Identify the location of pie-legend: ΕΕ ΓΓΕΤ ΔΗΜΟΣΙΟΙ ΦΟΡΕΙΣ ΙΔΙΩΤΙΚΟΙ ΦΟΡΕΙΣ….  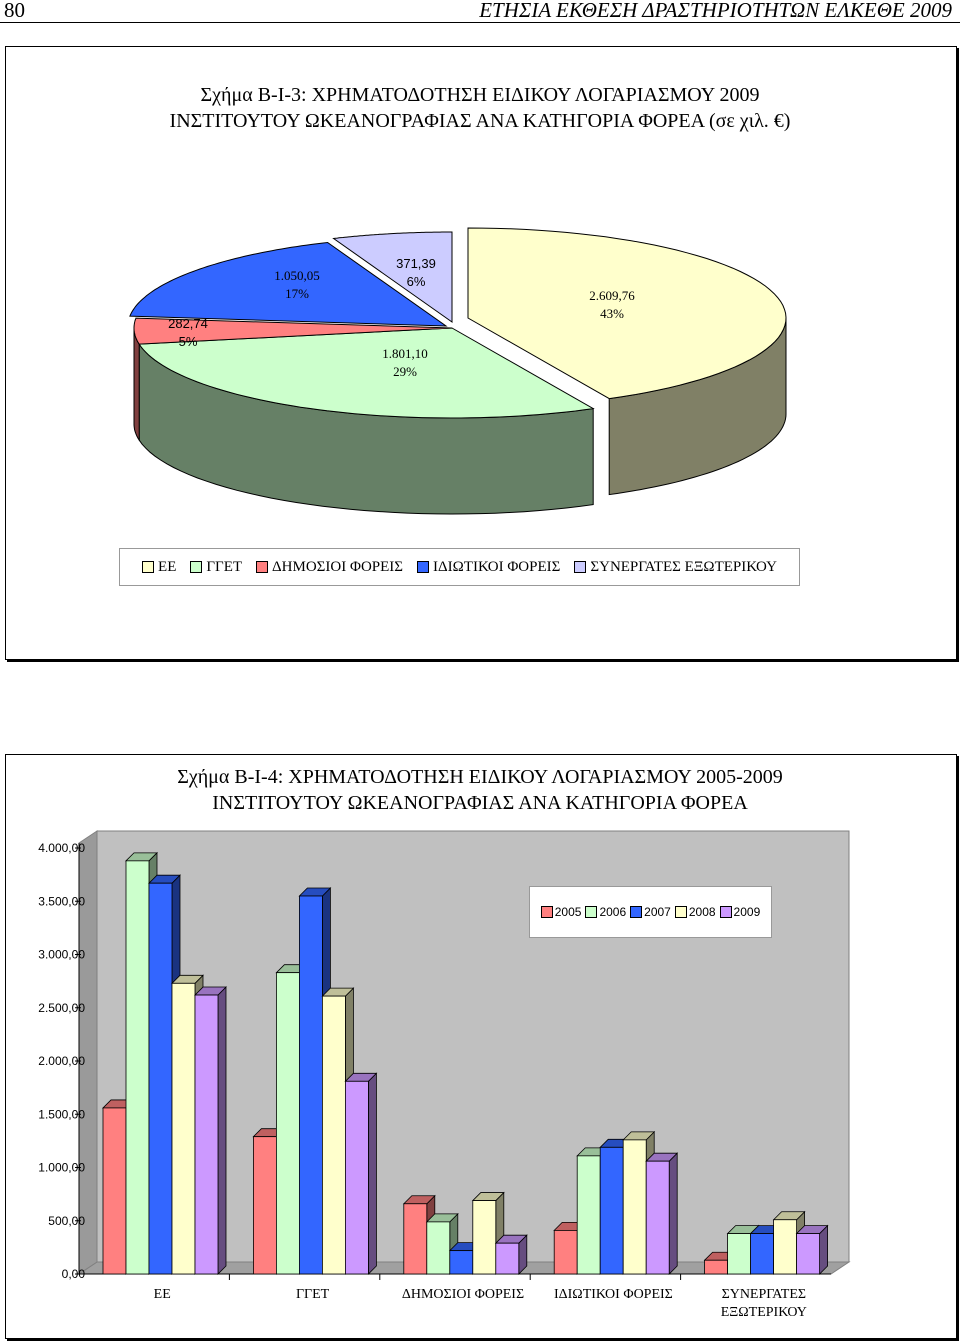
(459, 567).